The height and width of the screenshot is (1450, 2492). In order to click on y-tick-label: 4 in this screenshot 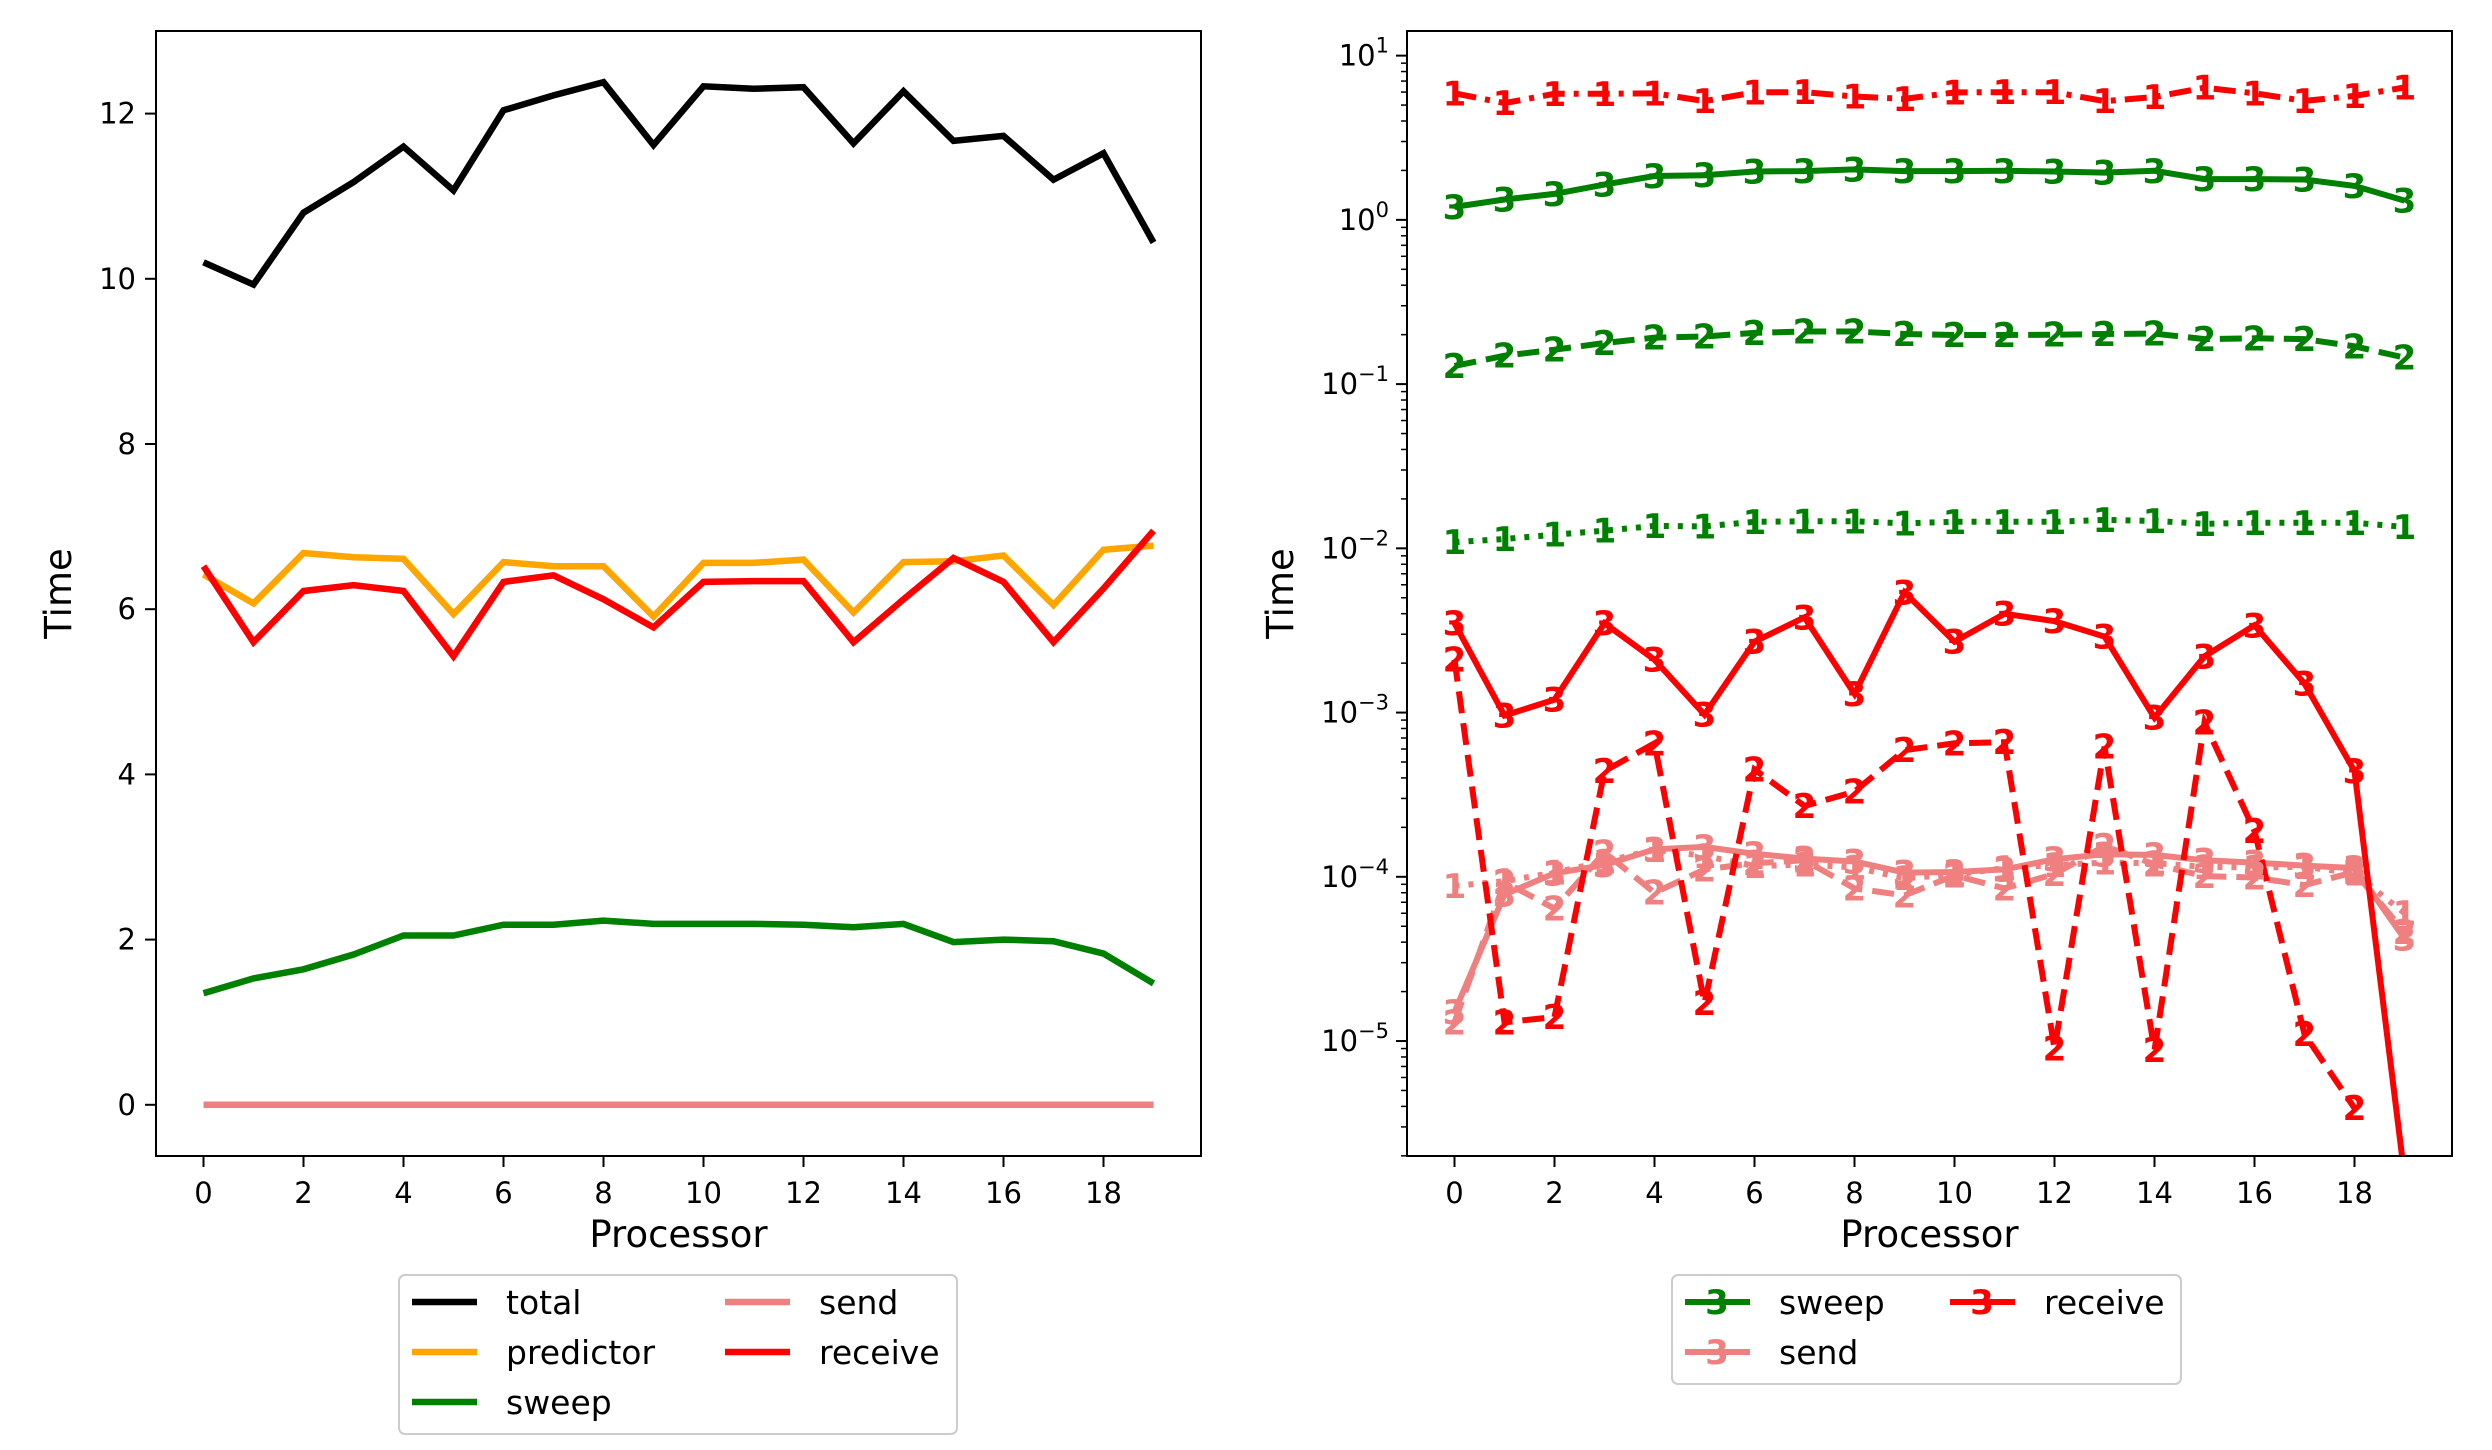, I will do `click(127, 774)`.